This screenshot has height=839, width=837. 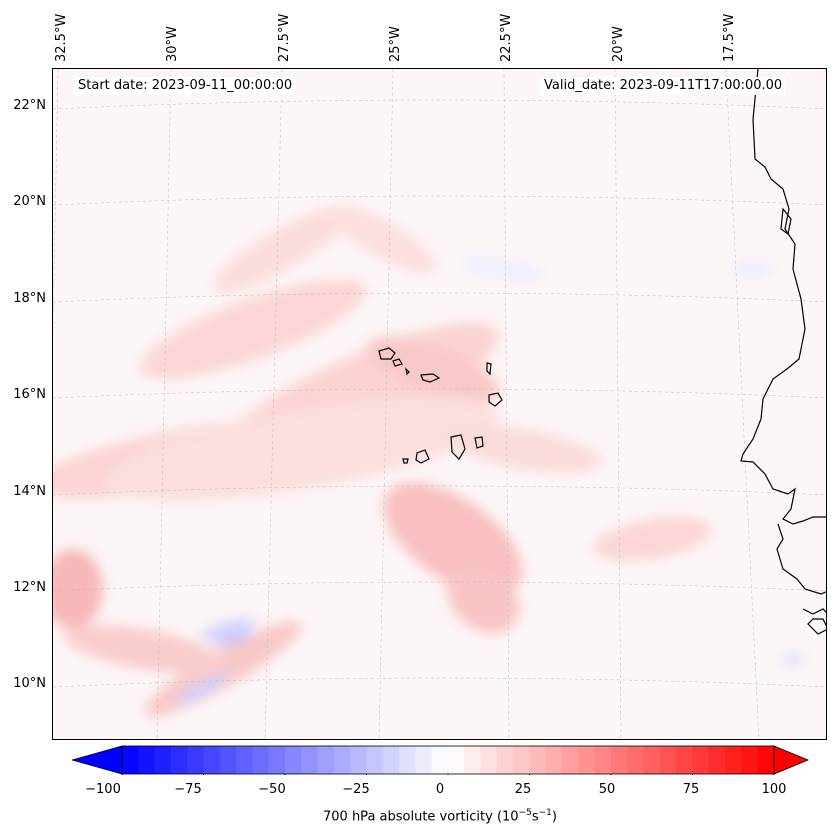 I want to click on colorbar-tick: 75, so click(x=691, y=789).